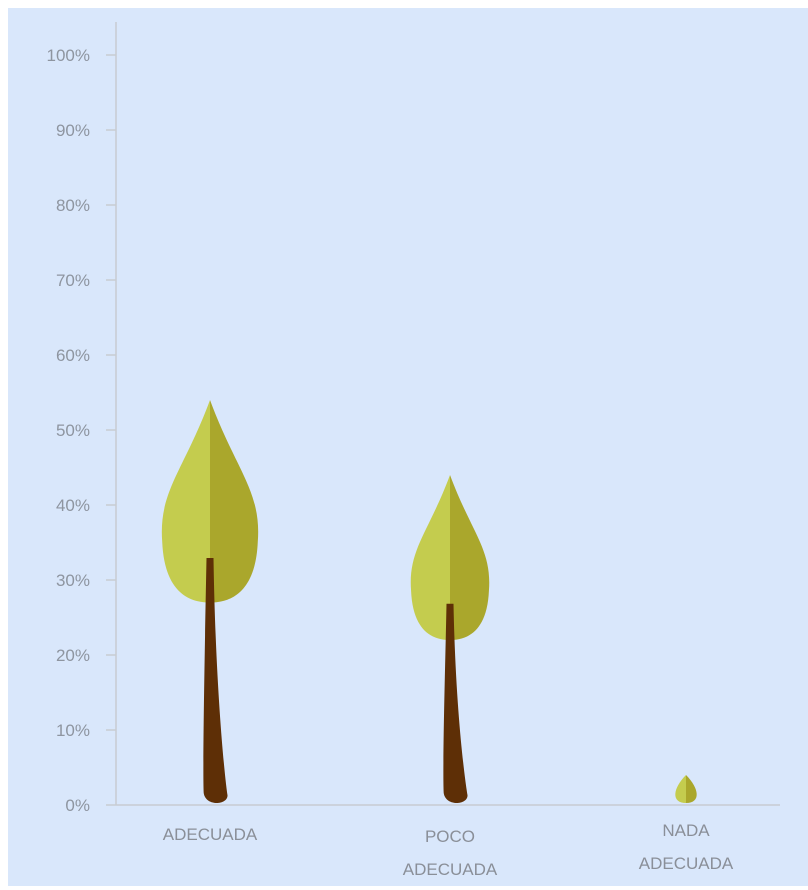 The height and width of the screenshot is (890, 808). What do you see at coordinates (73, 205) in the screenshot?
I see `y-tick-label: 80%` at bounding box center [73, 205].